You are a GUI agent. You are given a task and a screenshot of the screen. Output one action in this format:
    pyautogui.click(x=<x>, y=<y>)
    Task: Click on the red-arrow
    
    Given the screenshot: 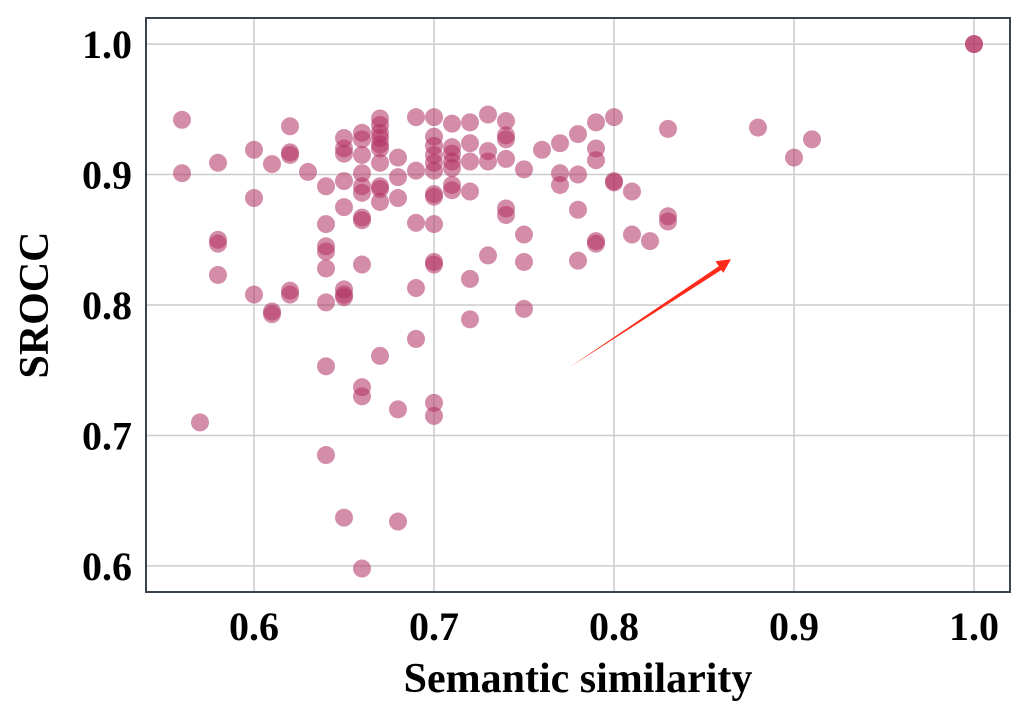 What is the action you would take?
    pyautogui.click(x=650, y=313)
    